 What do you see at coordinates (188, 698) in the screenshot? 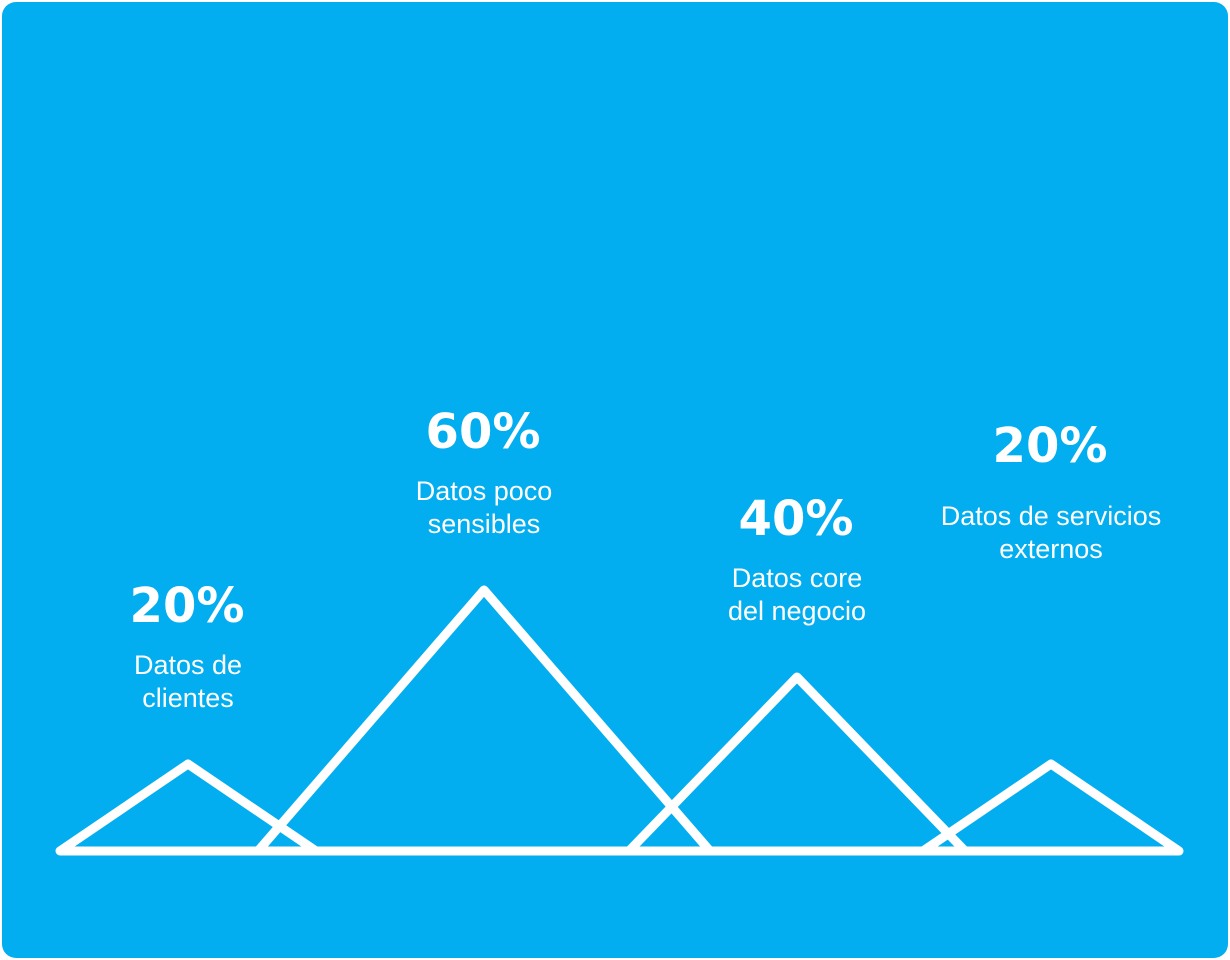
I see `category-label-1-line-2: clientes` at bounding box center [188, 698].